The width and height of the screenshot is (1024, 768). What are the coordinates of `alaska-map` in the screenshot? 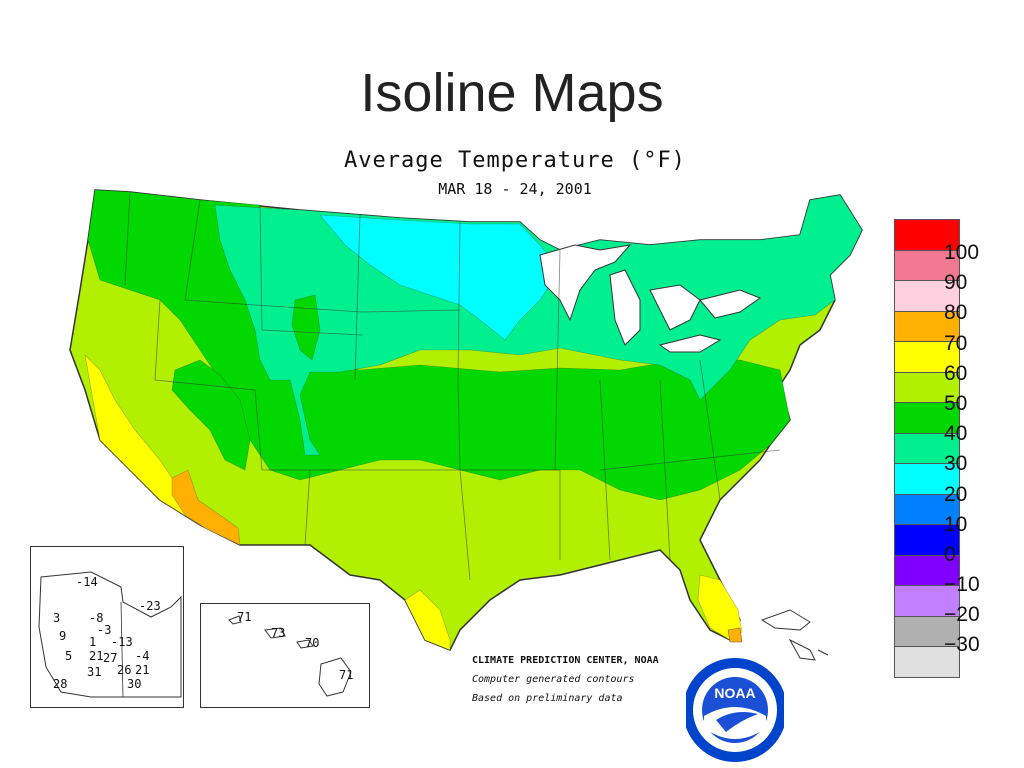 It's located at (110, 634).